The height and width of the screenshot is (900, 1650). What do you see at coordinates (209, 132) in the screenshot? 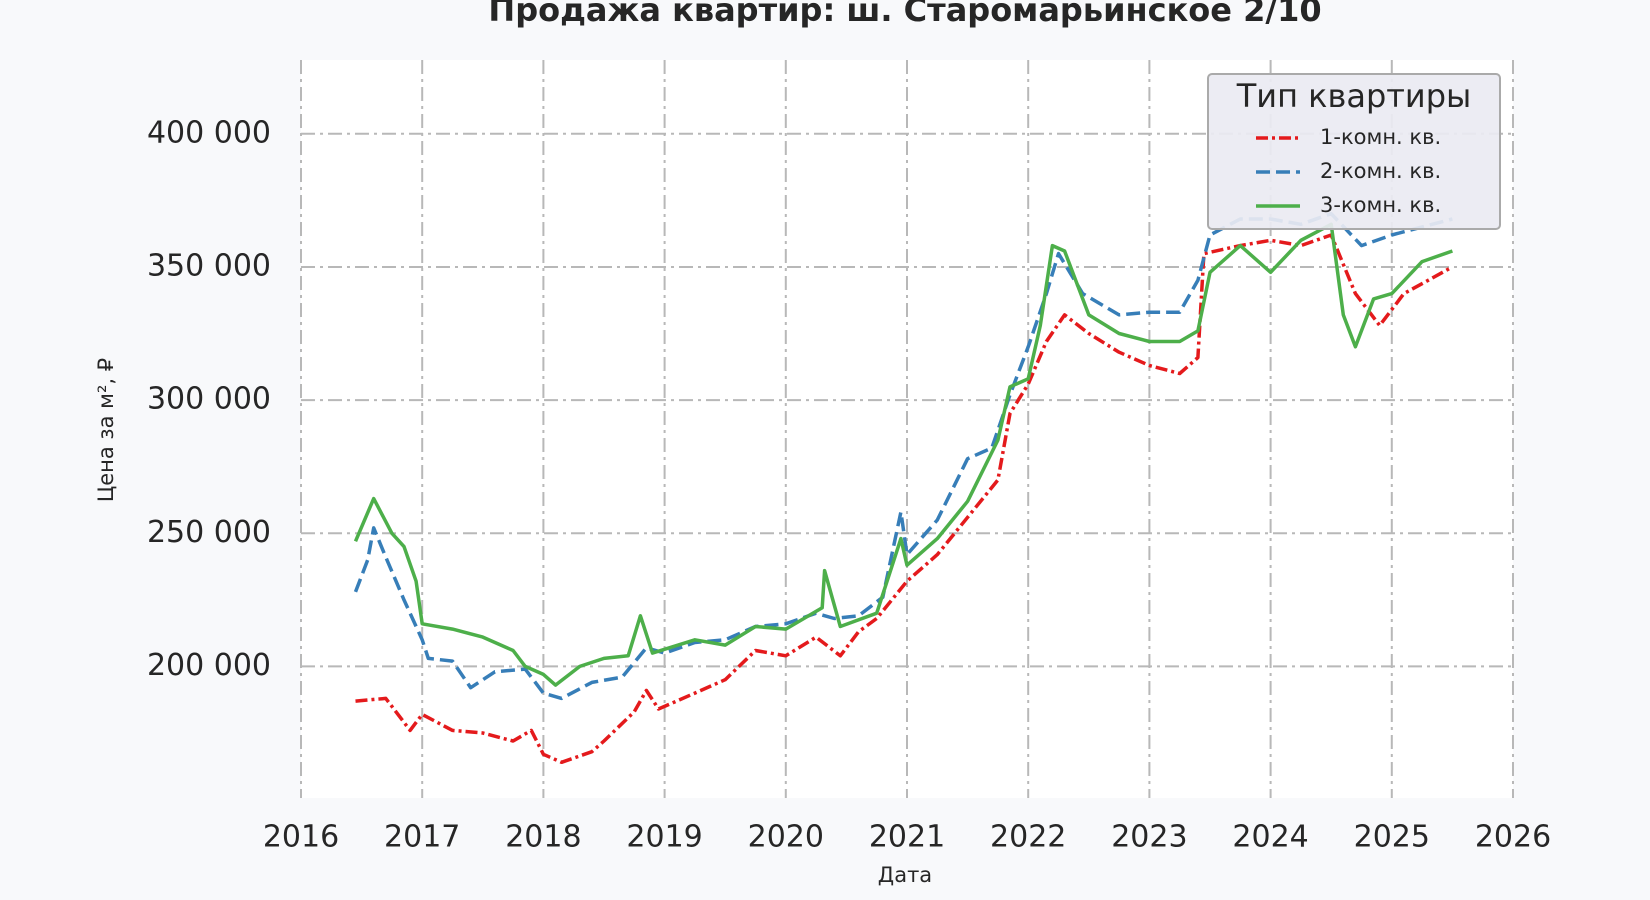
I see `y-tick-label: 400 000` at bounding box center [209, 132].